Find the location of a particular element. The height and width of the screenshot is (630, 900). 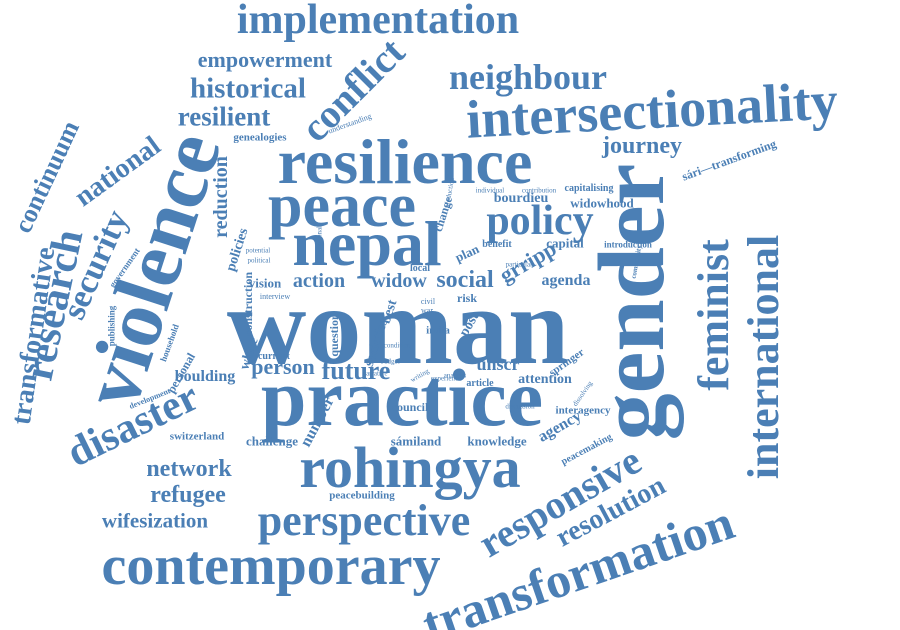

word: practice is located at coordinates (402, 397).